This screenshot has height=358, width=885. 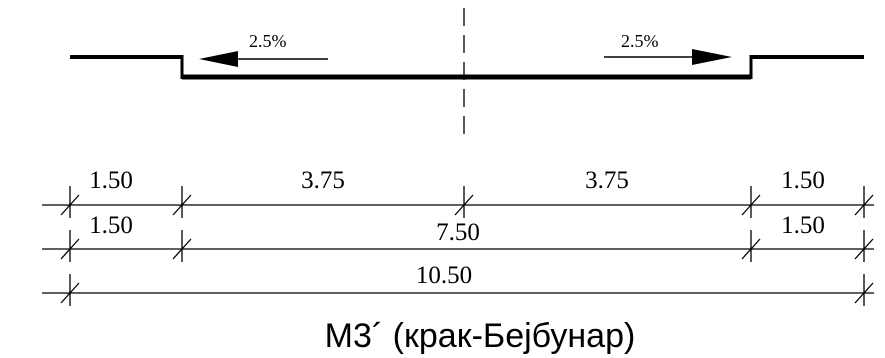 What do you see at coordinates (480, 336) in the screenshot?
I see `section-caption: М3´ (крак-Бејбунар)` at bounding box center [480, 336].